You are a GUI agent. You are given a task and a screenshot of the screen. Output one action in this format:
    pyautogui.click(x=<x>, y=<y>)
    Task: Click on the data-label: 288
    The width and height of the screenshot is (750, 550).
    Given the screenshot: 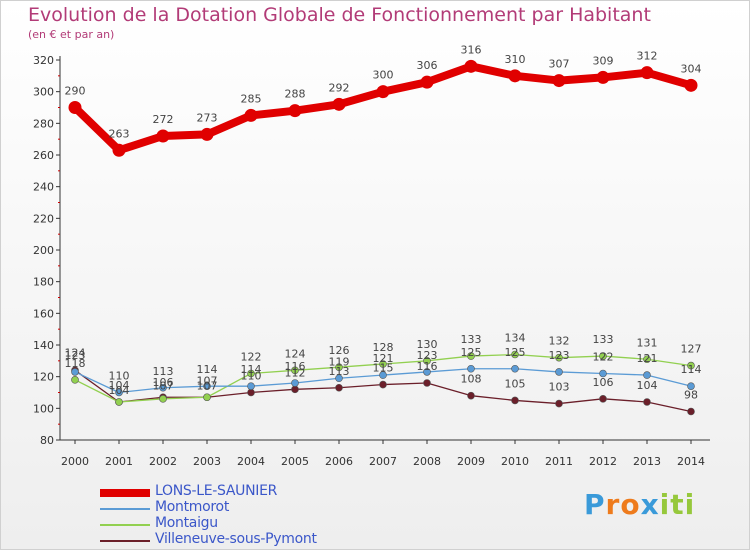 What is the action you would take?
    pyautogui.click(x=295, y=94)
    